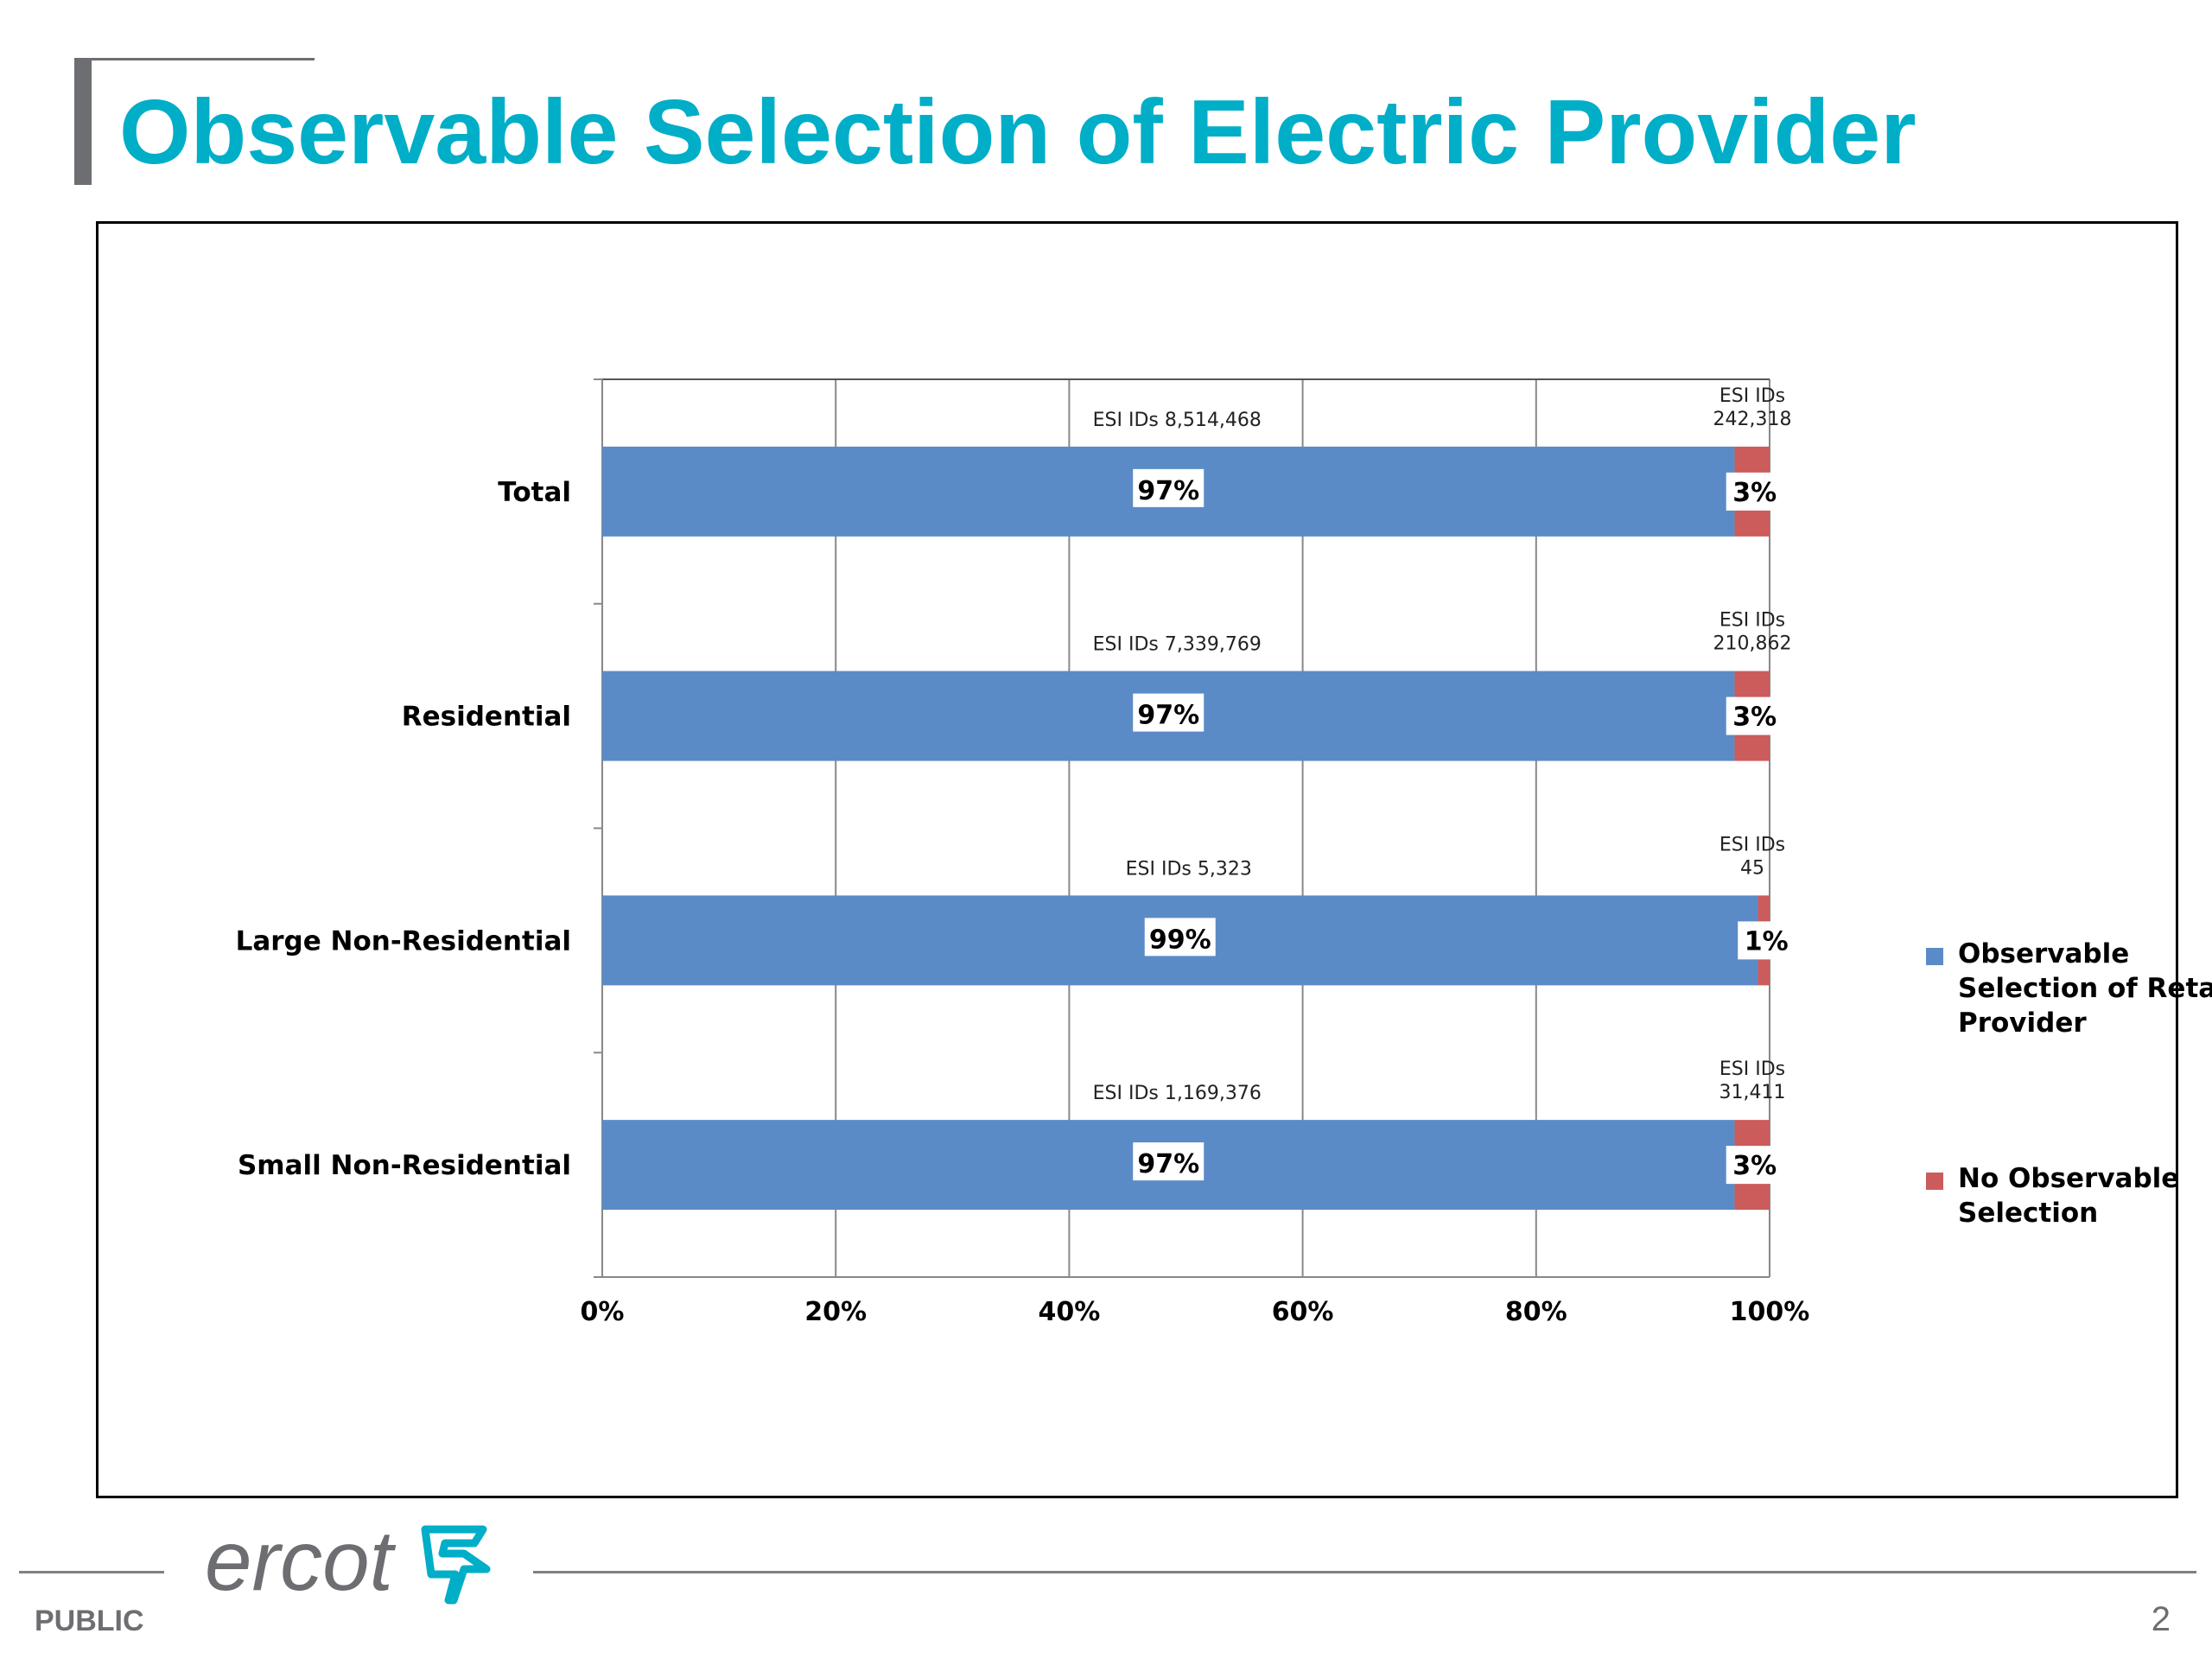 This screenshot has height=1659, width=2212. I want to click on ercot-logo: ercot, so click(348, 1563).